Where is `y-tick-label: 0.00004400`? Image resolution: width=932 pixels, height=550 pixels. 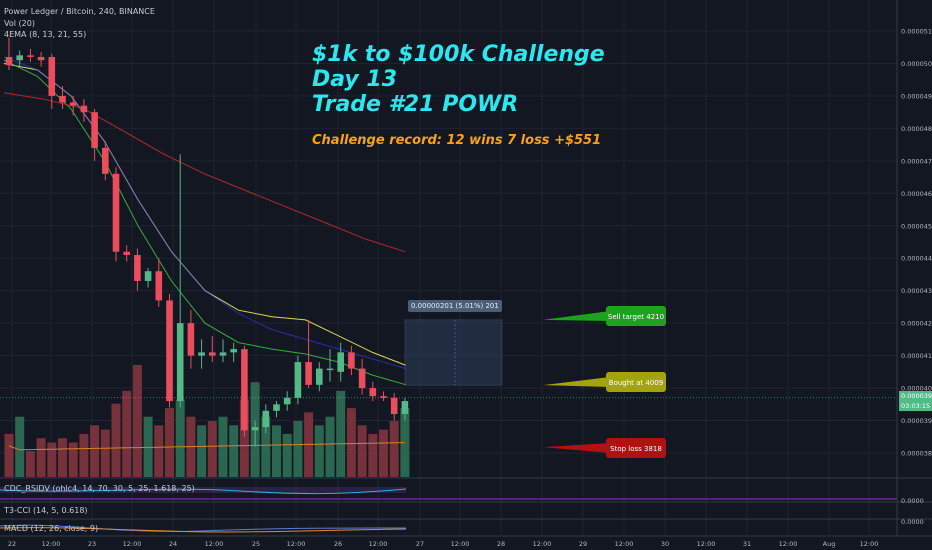 y-tick-label: 0.00004400 is located at coordinates (916, 259).